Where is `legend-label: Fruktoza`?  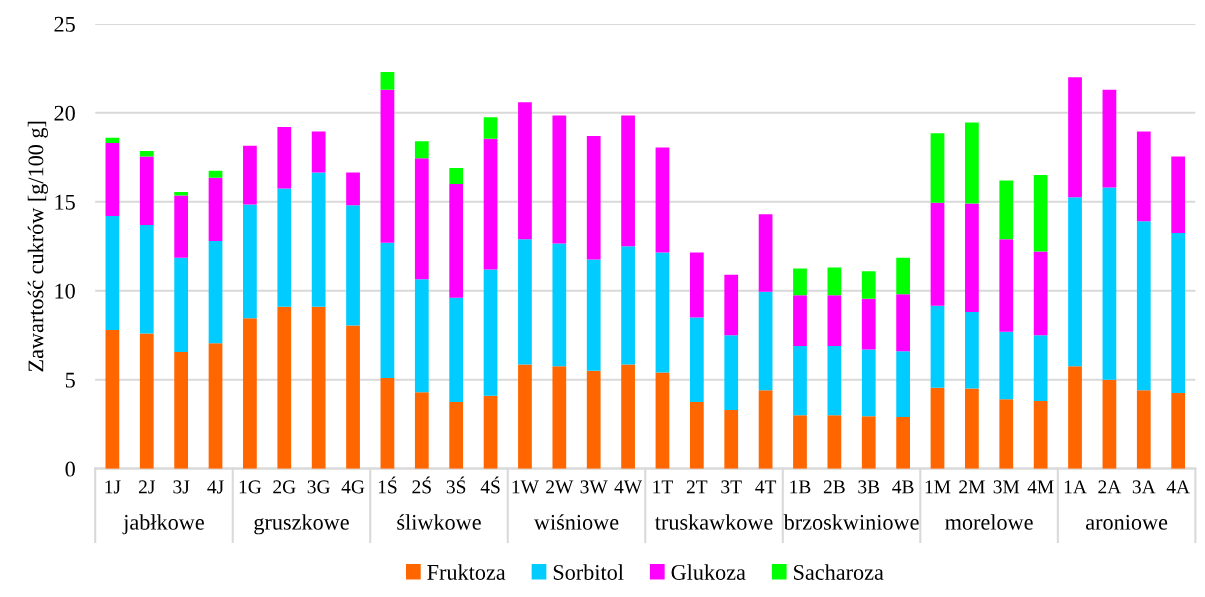
legend-label: Fruktoza is located at coordinates (466, 572).